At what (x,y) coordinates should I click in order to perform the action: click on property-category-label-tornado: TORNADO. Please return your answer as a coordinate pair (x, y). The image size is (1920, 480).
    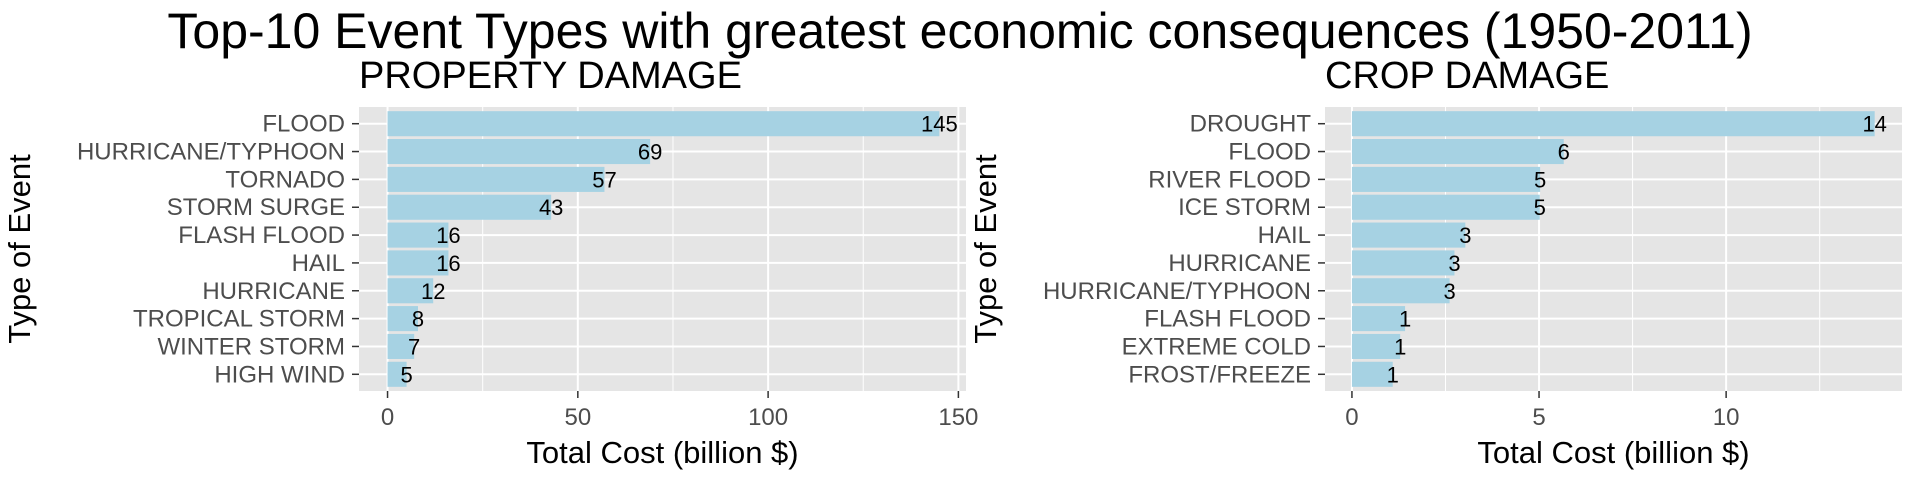
    Looking at the image, I should click on (285, 179).